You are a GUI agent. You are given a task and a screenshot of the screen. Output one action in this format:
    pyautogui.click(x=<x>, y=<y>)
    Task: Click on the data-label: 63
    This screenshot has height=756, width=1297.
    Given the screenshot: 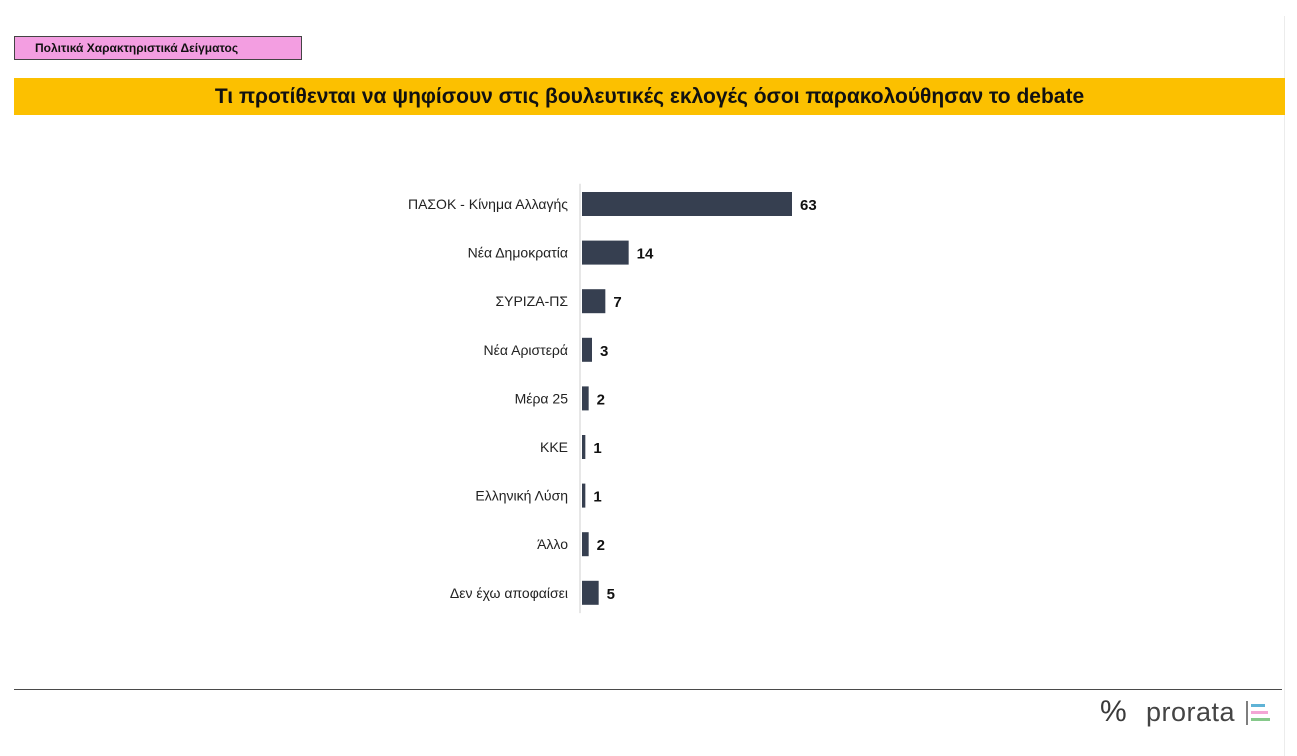 What is the action you would take?
    pyautogui.click(x=808, y=205)
    